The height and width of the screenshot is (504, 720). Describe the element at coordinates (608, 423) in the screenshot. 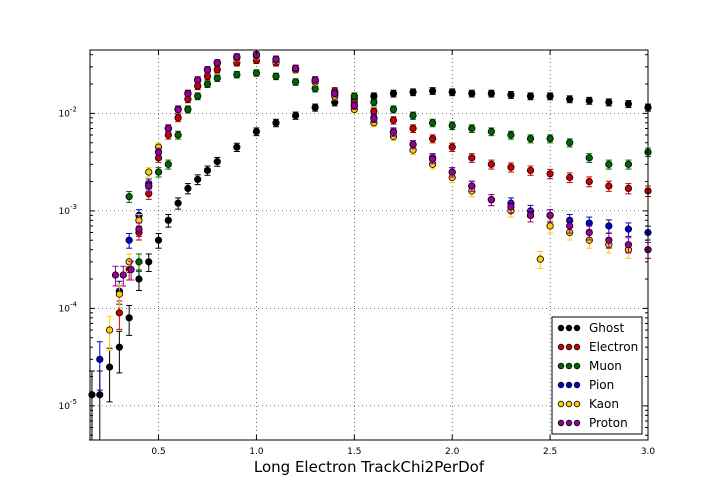

I see `legend-label: Proton` at that location.